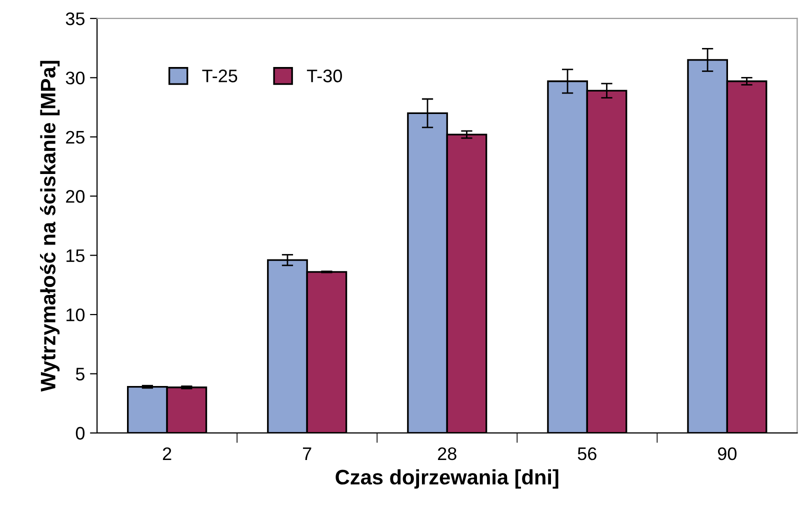  I want to click on x-axis-title: Czas dojrzewania [dni], so click(447, 479).